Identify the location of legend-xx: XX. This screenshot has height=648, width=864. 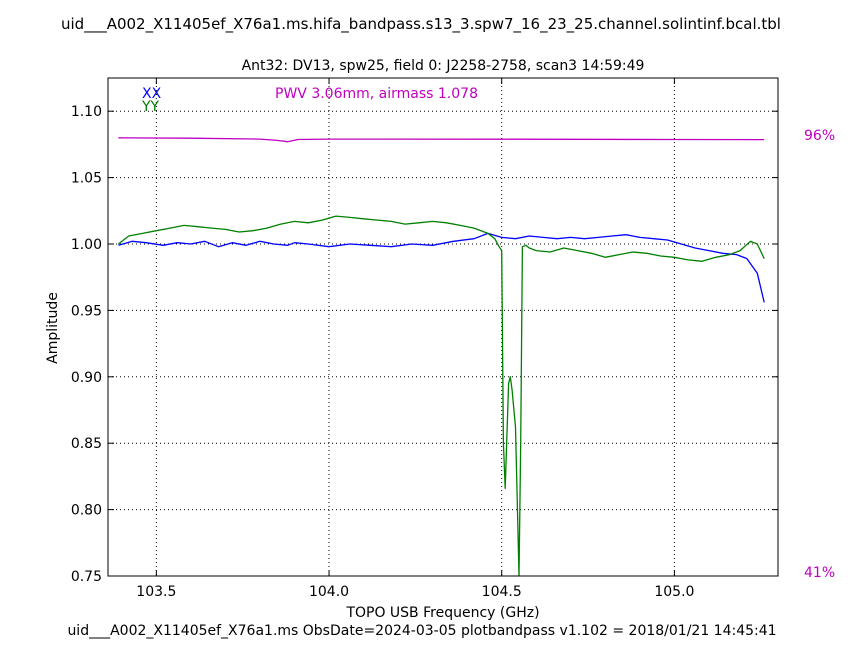
(152, 94).